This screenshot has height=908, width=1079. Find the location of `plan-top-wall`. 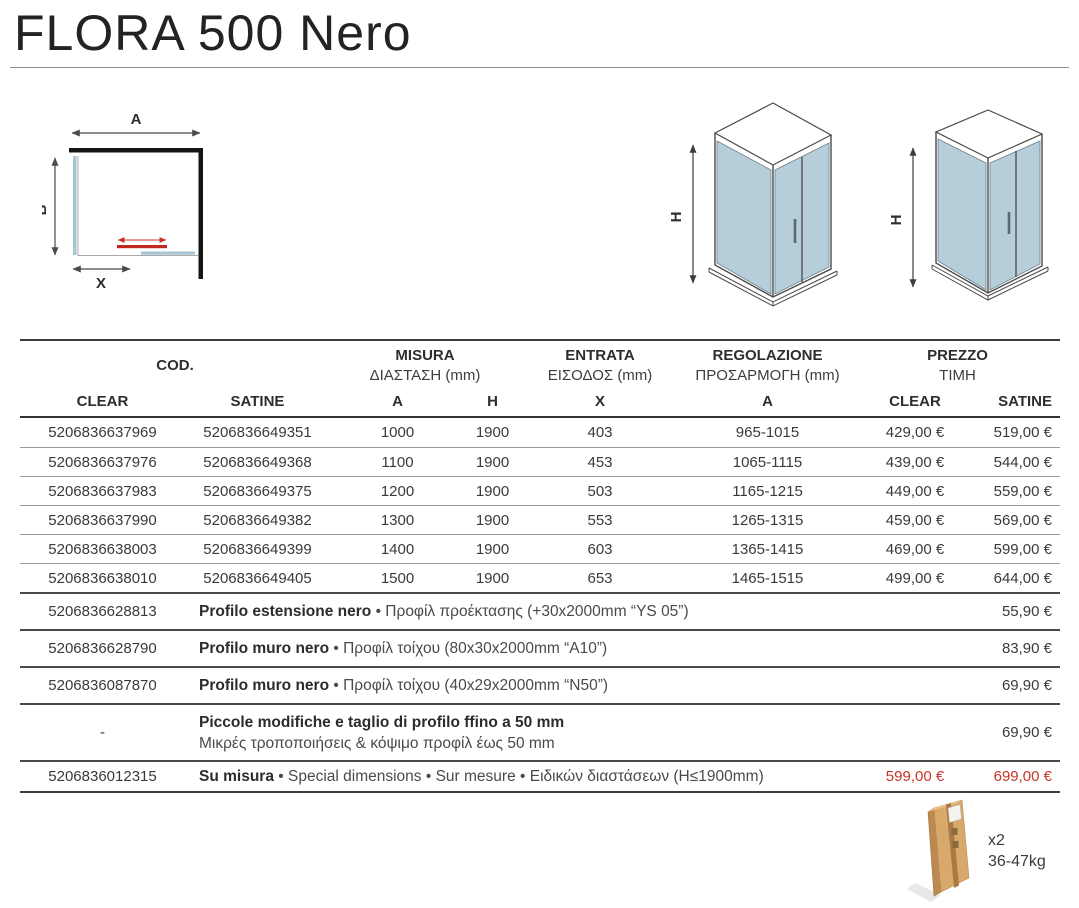

plan-top-wall is located at coordinates (136, 150).